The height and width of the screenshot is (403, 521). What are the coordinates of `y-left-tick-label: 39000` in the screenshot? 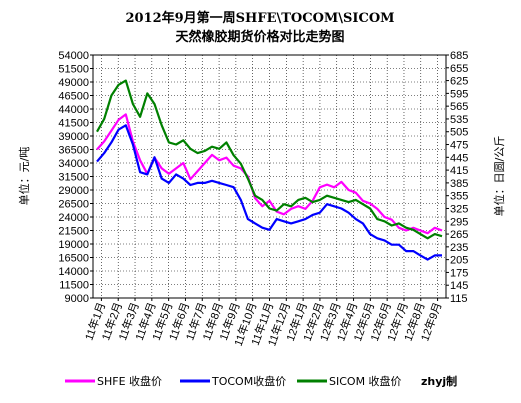 It's located at (73, 137).